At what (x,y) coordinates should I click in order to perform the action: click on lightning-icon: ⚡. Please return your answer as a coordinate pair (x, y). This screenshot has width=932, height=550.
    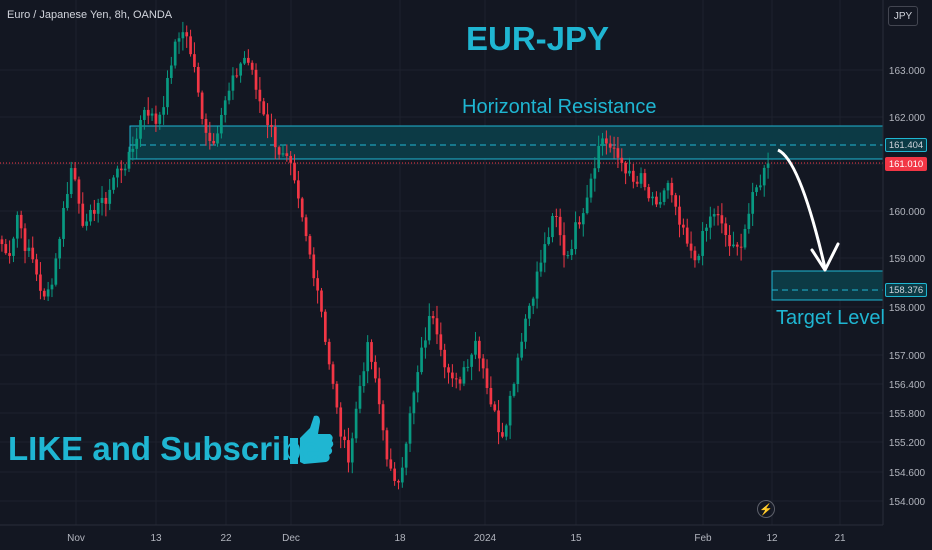
    Looking at the image, I should click on (766, 509).